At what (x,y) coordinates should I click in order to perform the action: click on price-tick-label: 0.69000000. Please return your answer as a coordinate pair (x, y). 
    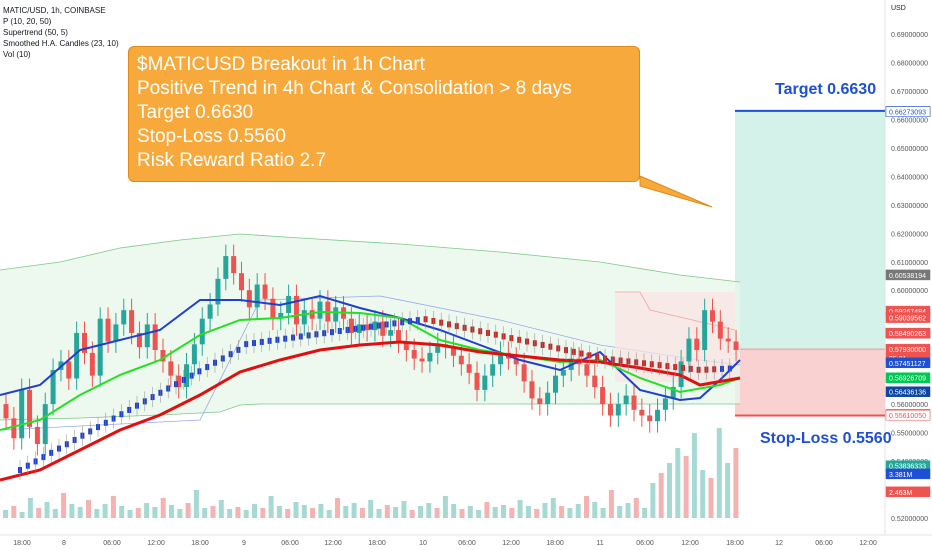
    Looking at the image, I should click on (909, 35).